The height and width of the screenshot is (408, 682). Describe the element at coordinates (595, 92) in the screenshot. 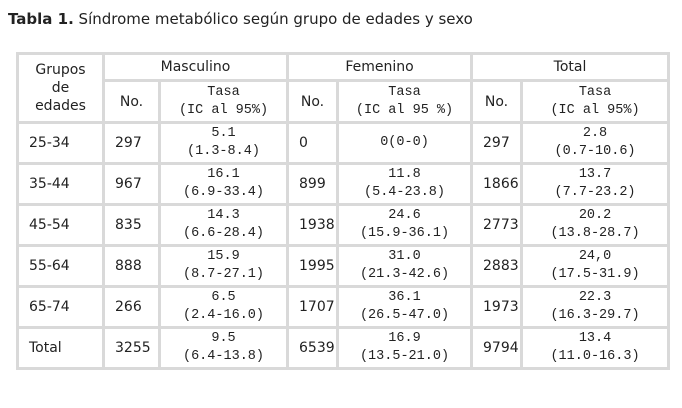

I see `header-t-rate-line-1: Tasa` at that location.